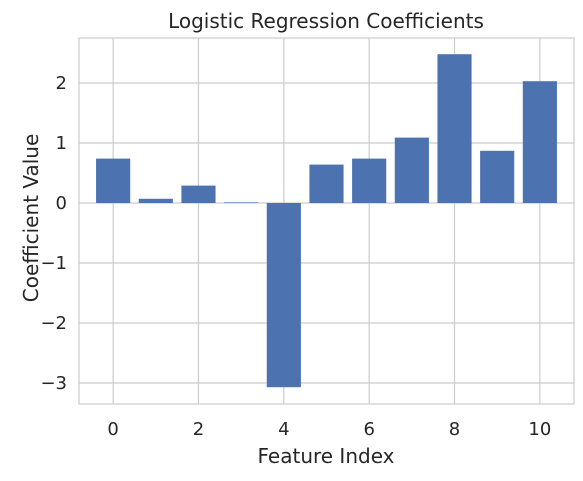 Image resolution: width=583 pixels, height=481 pixels. Describe the element at coordinates (539, 429) in the screenshot. I see `x-tick-label: 10` at that location.